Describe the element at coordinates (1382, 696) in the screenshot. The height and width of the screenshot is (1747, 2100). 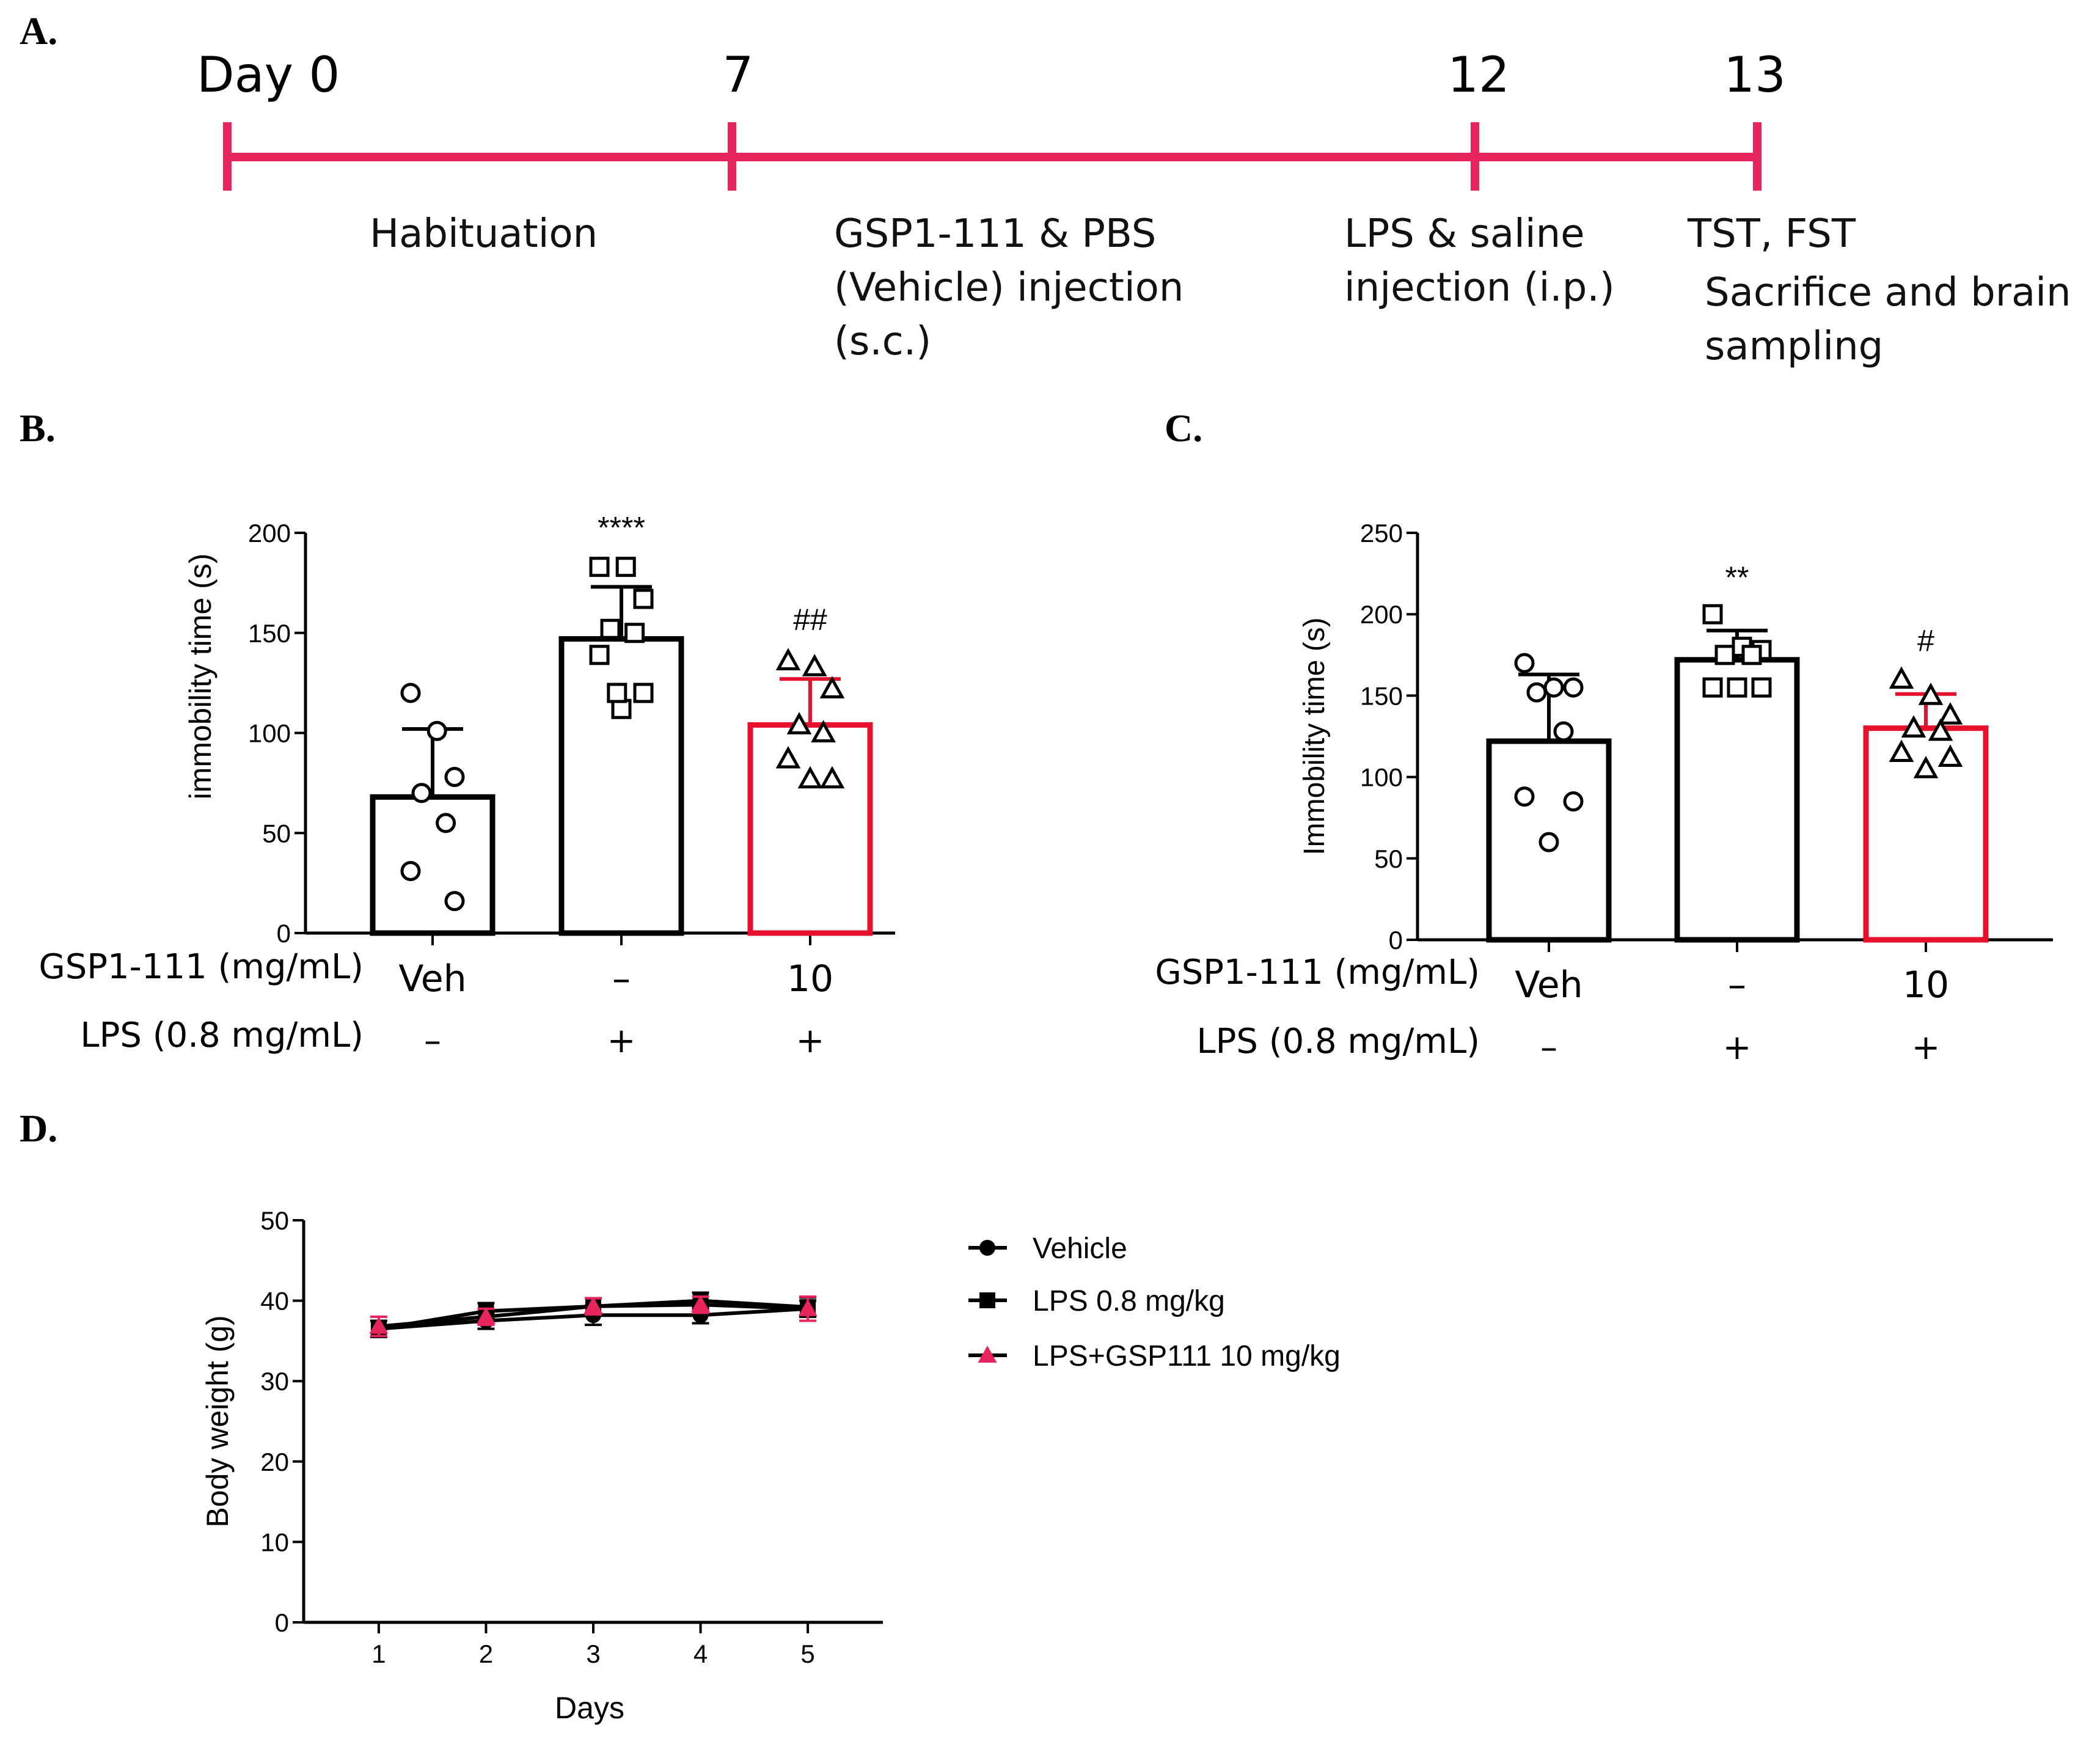
I see `y-tick-label: 150` at that location.